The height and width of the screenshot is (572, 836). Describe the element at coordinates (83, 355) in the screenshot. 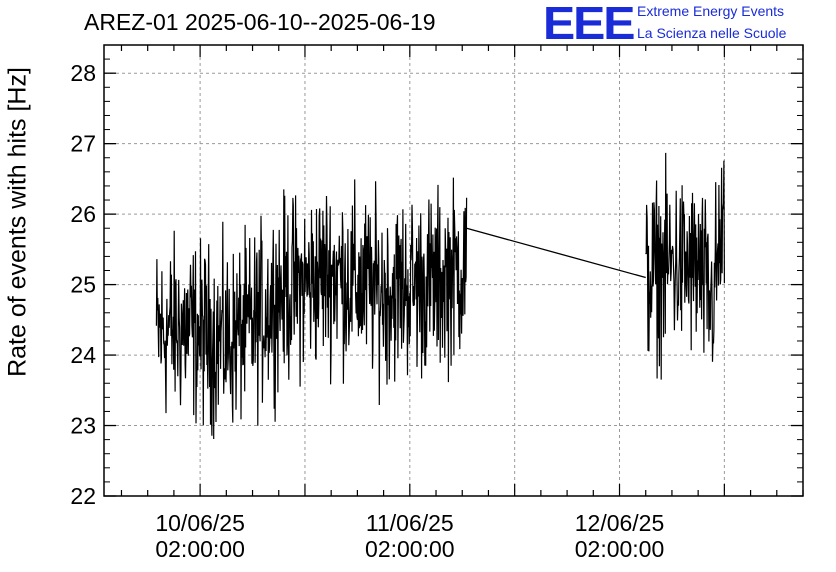

I see `y-tick-label: 24` at that location.